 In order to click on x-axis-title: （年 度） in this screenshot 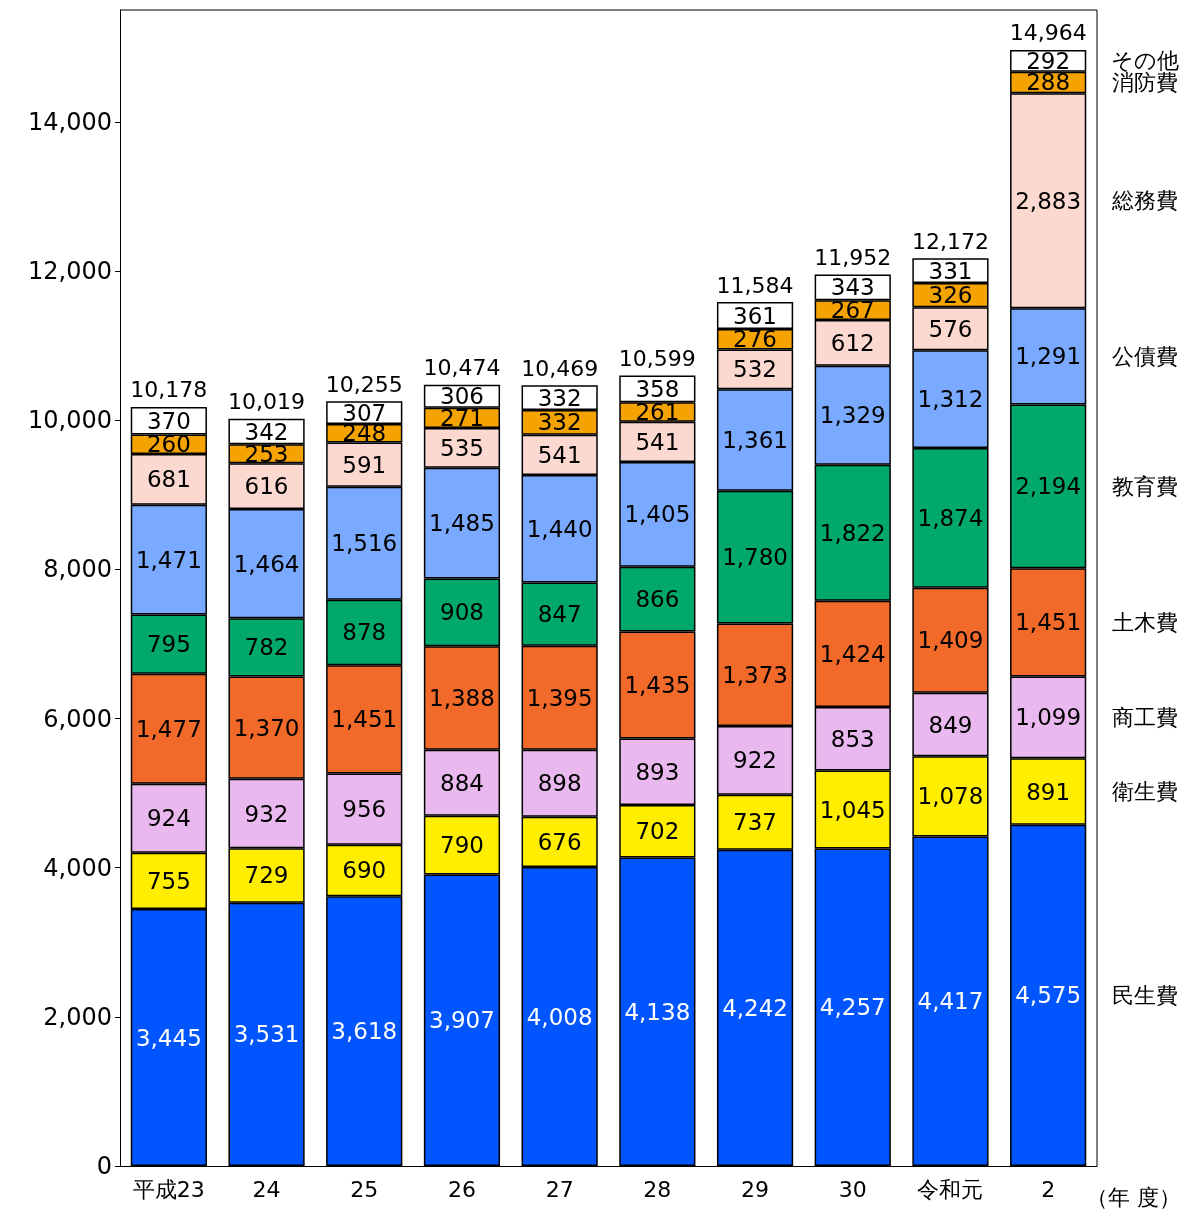, I will do `click(1134, 1197)`.